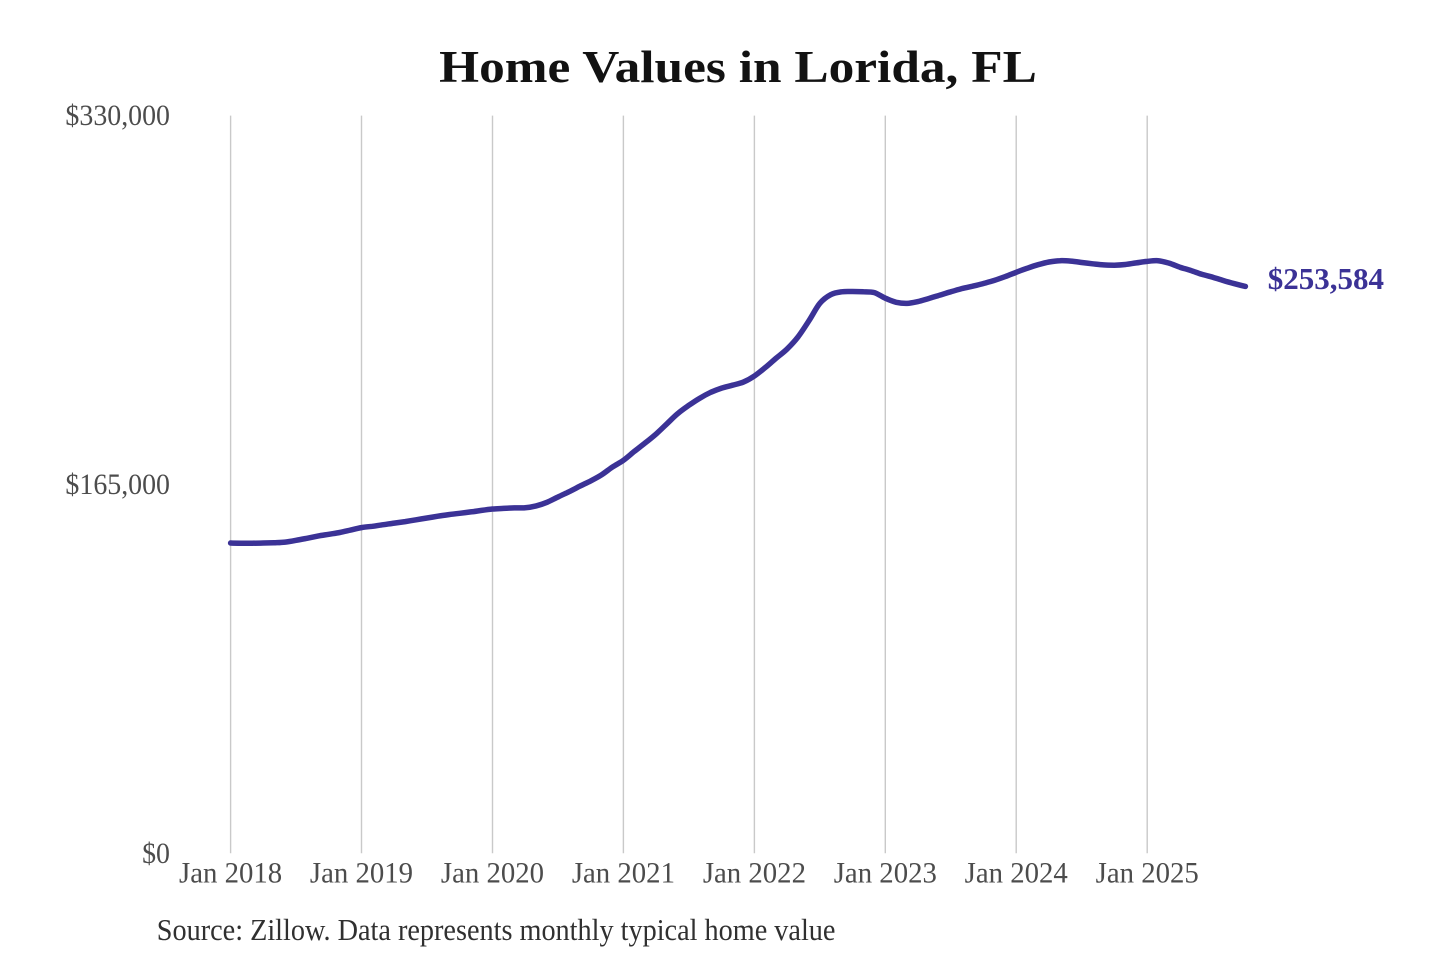 The image size is (1440, 960). I want to click on svg-text: Jan 2021, so click(623, 873).